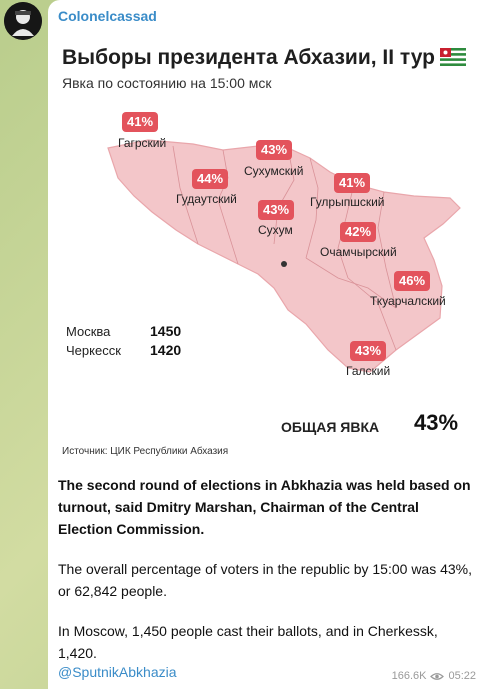  What do you see at coordinates (368, 351) in the screenshot?
I see `badge-gali: 43%` at bounding box center [368, 351].